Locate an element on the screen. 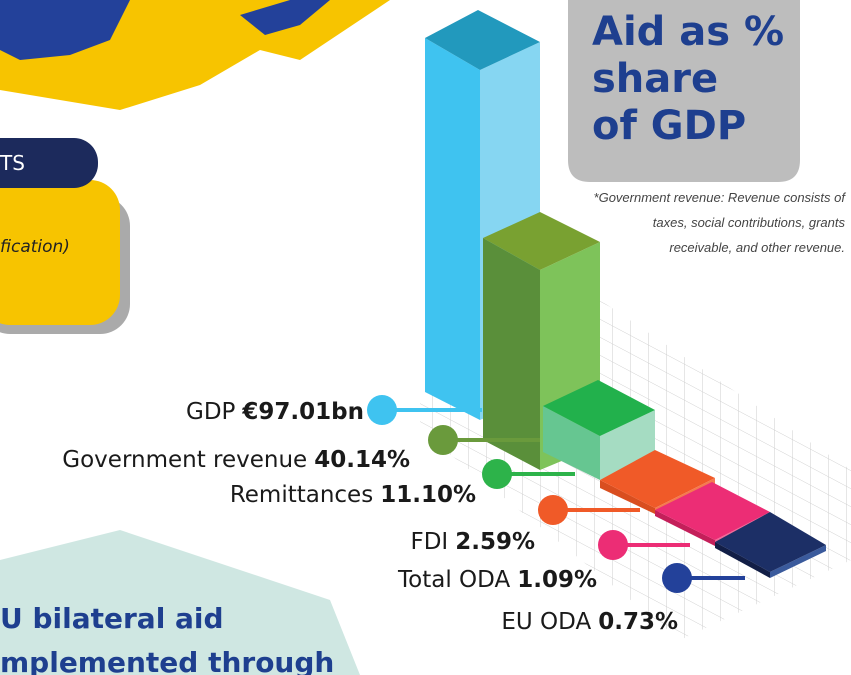  note-text: fication) is located at coordinates (35, 247).